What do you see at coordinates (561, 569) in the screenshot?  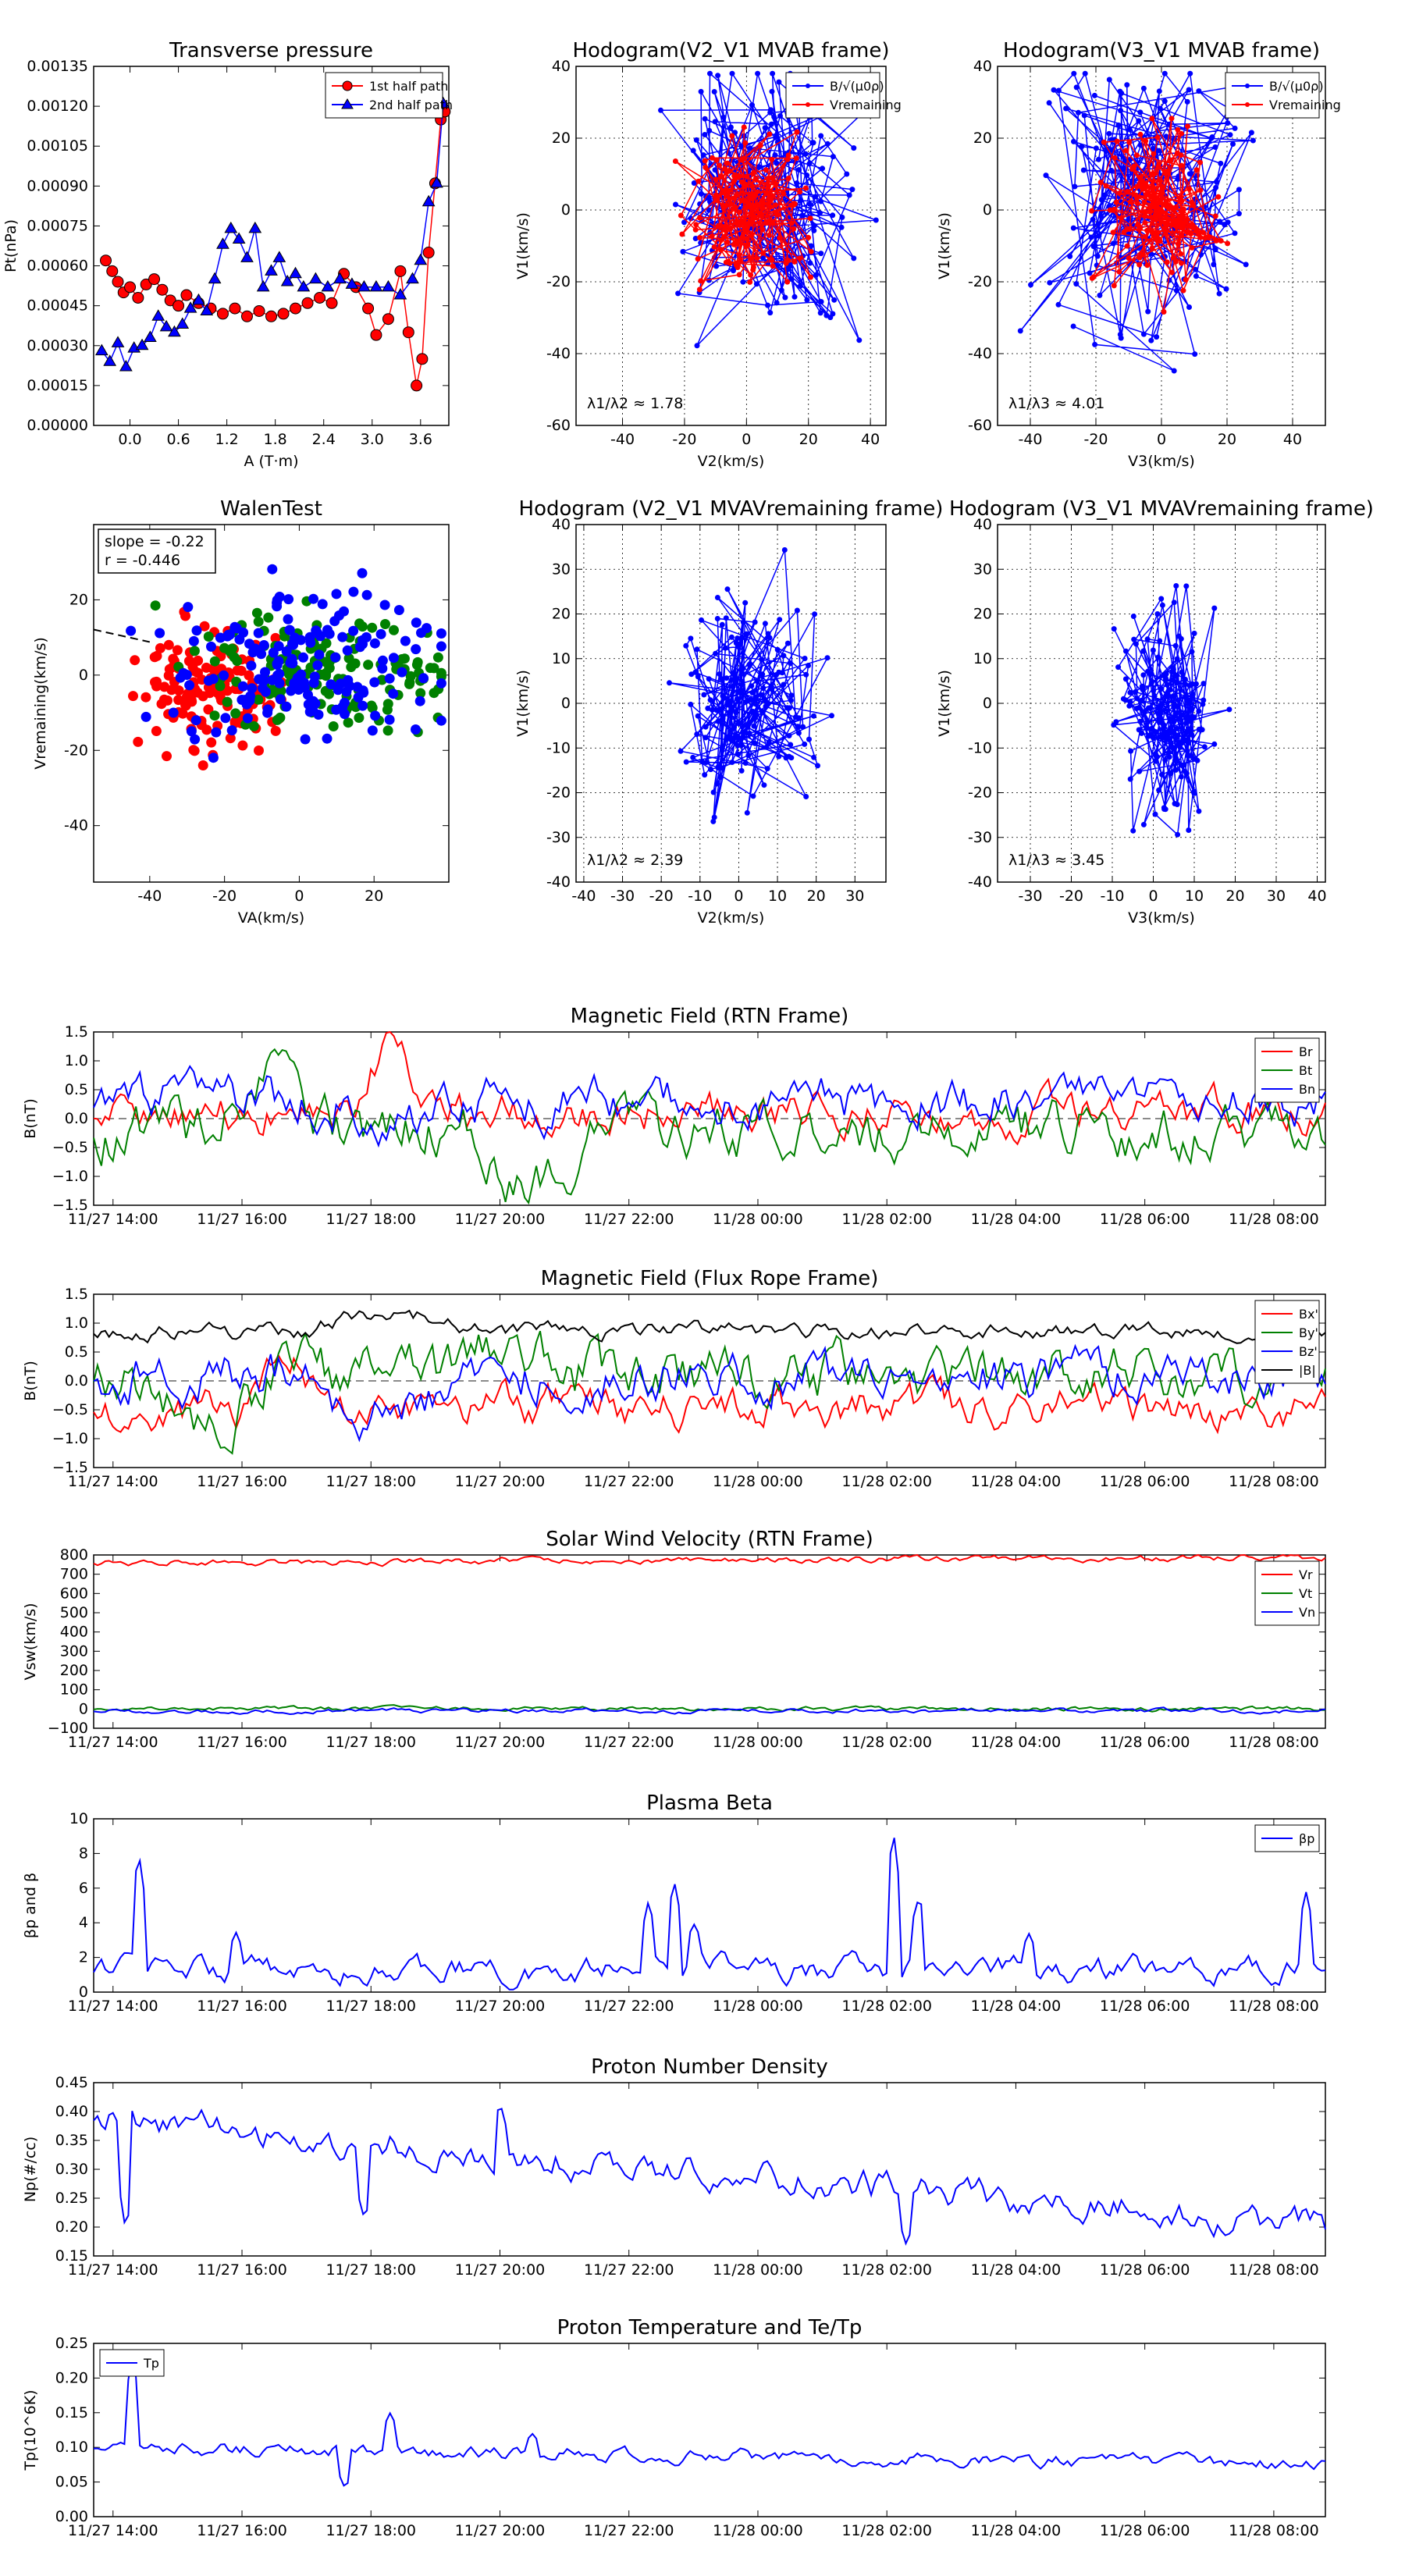 I see `y-tick-label: 30` at bounding box center [561, 569].